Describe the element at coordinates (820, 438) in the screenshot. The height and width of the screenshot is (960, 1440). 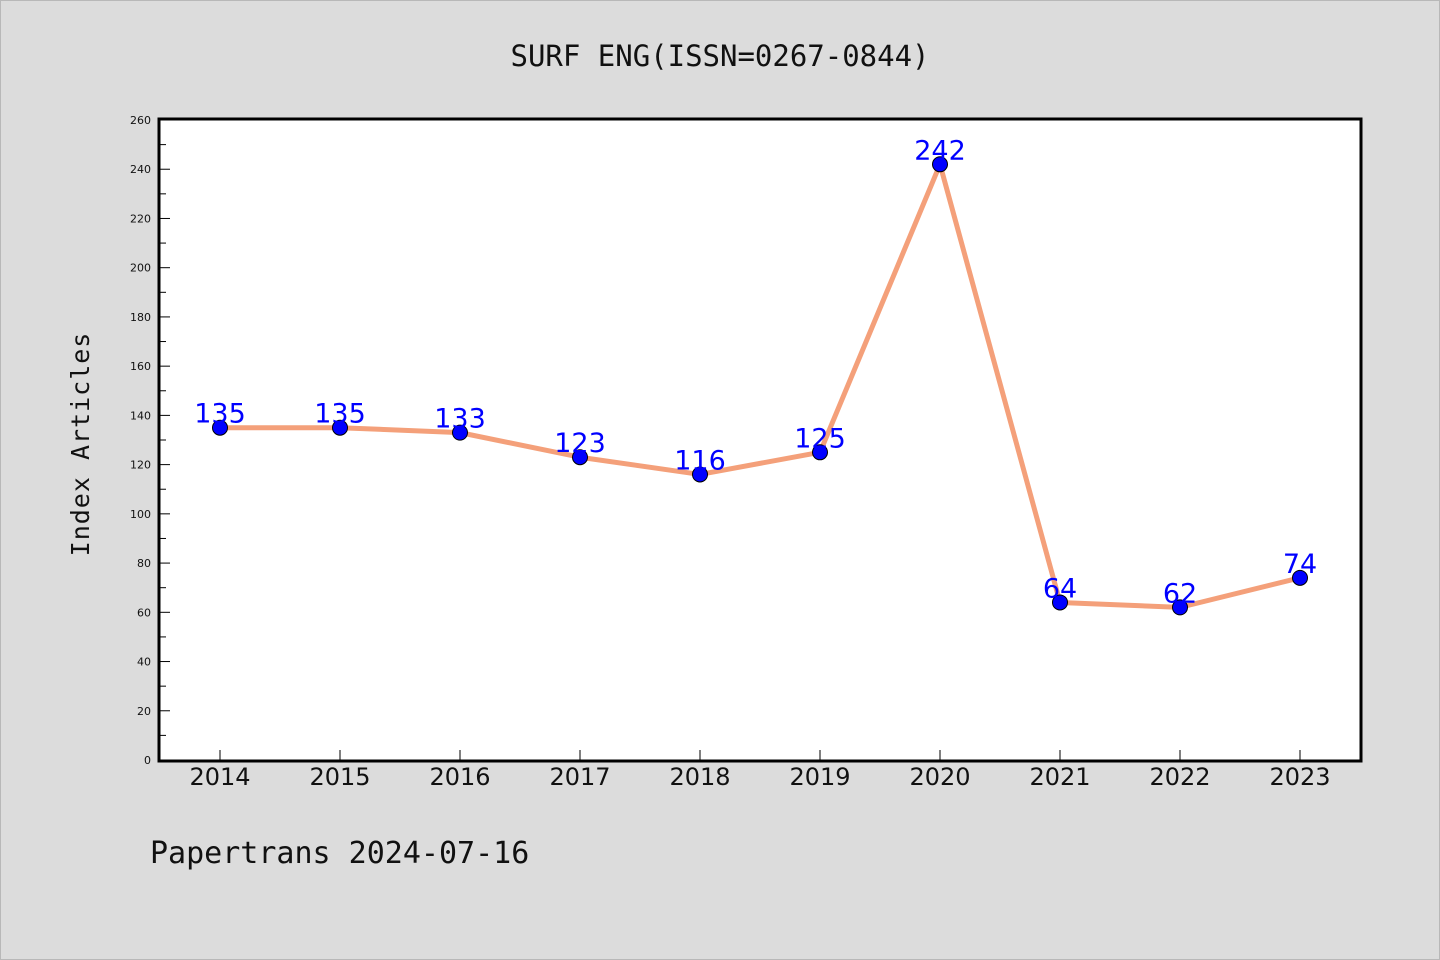
I see `data-label: 125` at that location.